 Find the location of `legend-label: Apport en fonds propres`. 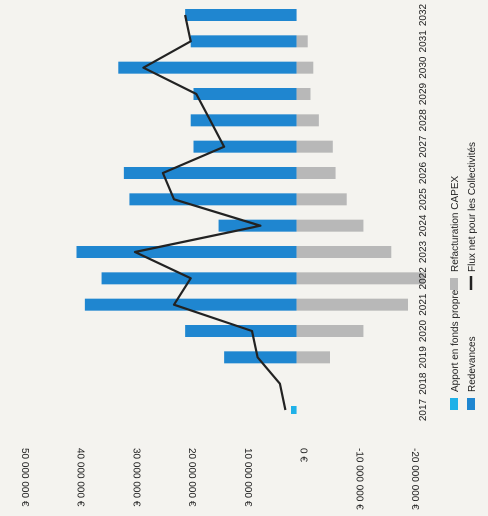

legend-label: Apport en fonds propres is located at coordinates (455, 338).